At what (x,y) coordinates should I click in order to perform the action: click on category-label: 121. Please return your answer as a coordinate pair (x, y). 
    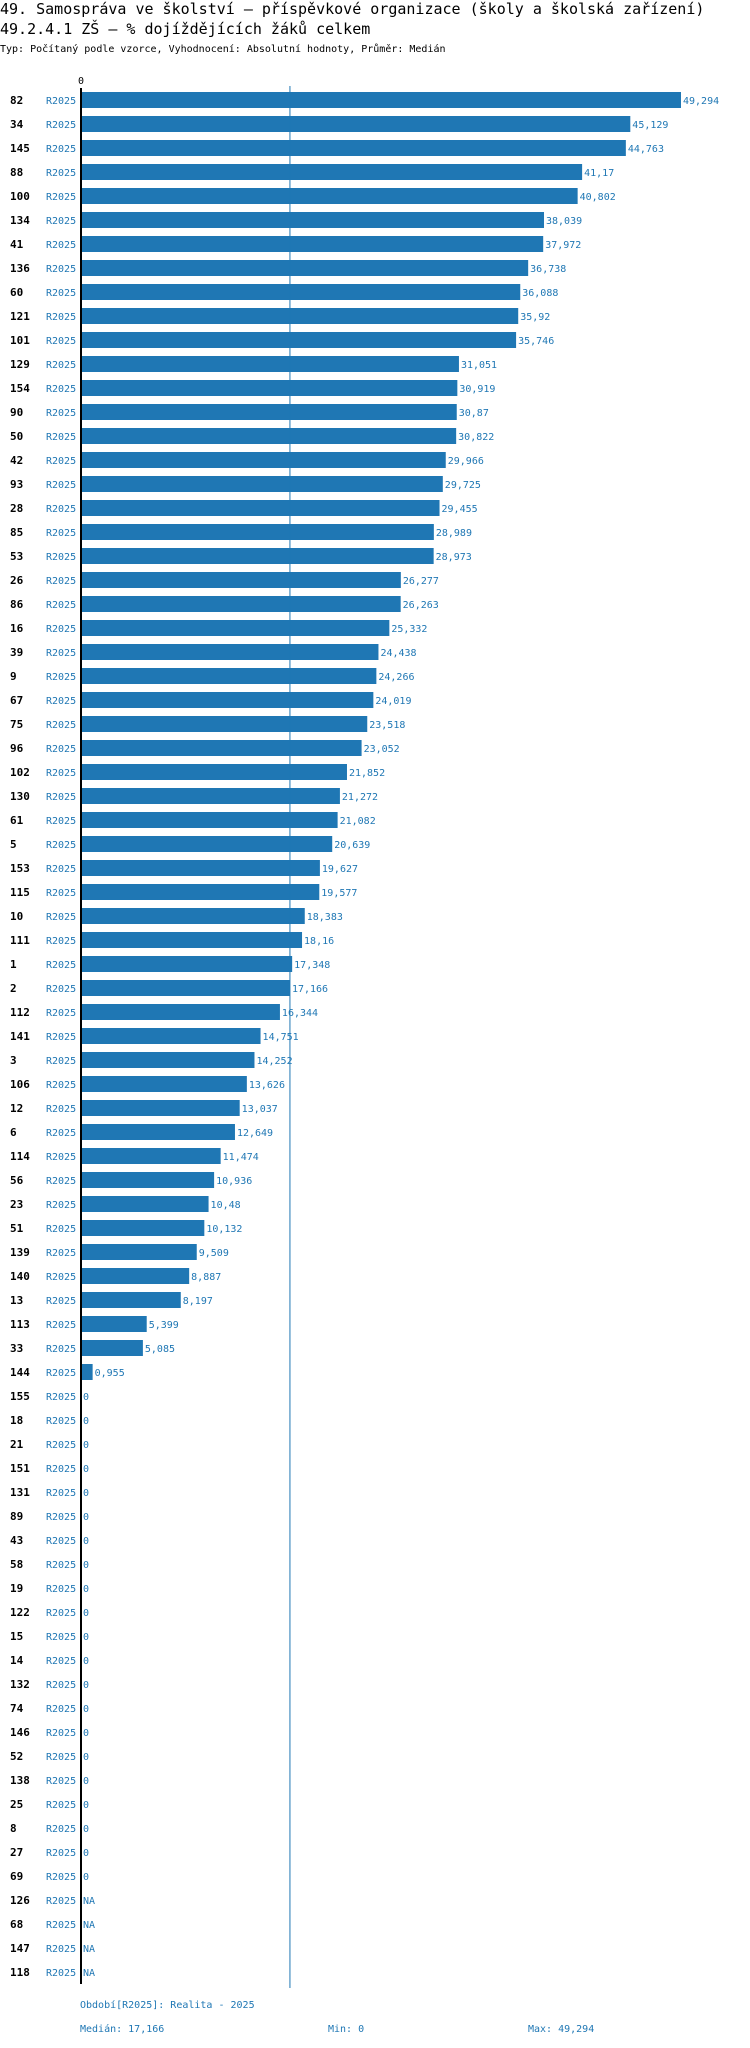
    Looking at the image, I should click on (20, 316).